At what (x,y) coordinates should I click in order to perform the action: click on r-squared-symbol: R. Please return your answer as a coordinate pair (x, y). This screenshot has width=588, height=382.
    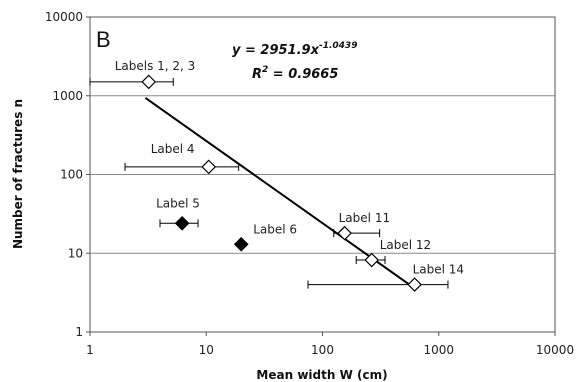
    Looking at the image, I should click on (257, 74).